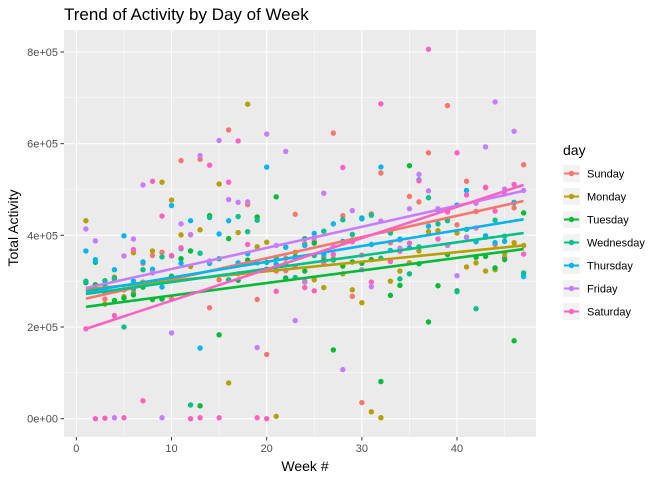 The image size is (672, 480). Describe the element at coordinates (42, 145) in the screenshot. I see `y-tick-label: 6e+05` at that location.